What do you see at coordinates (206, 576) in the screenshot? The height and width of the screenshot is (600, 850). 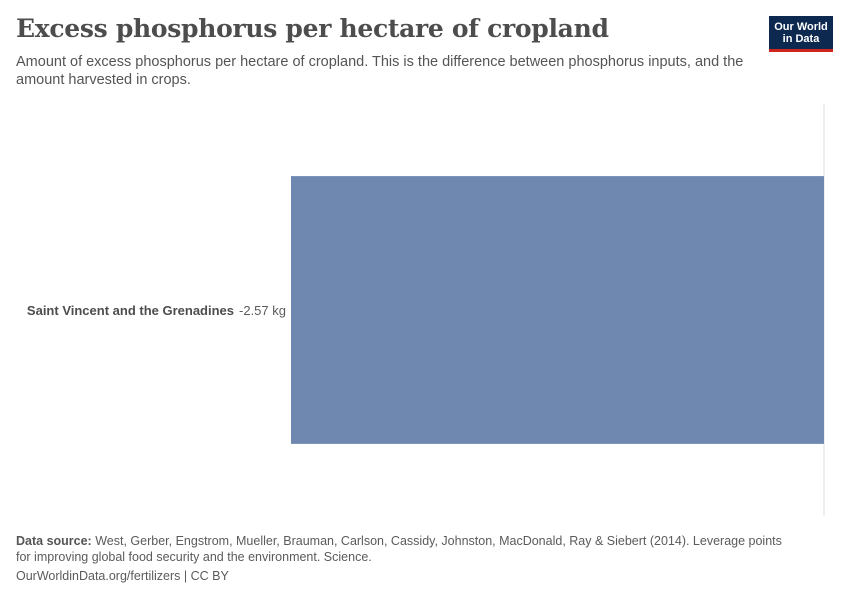 I see `license-text: | CC BY` at bounding box center [206, 576].